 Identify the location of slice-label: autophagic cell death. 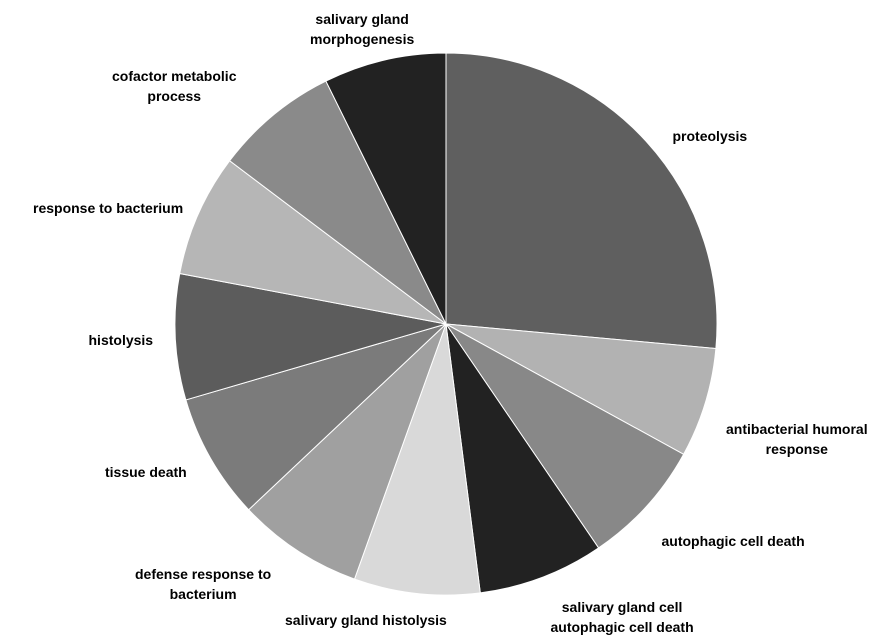
(733, 541).